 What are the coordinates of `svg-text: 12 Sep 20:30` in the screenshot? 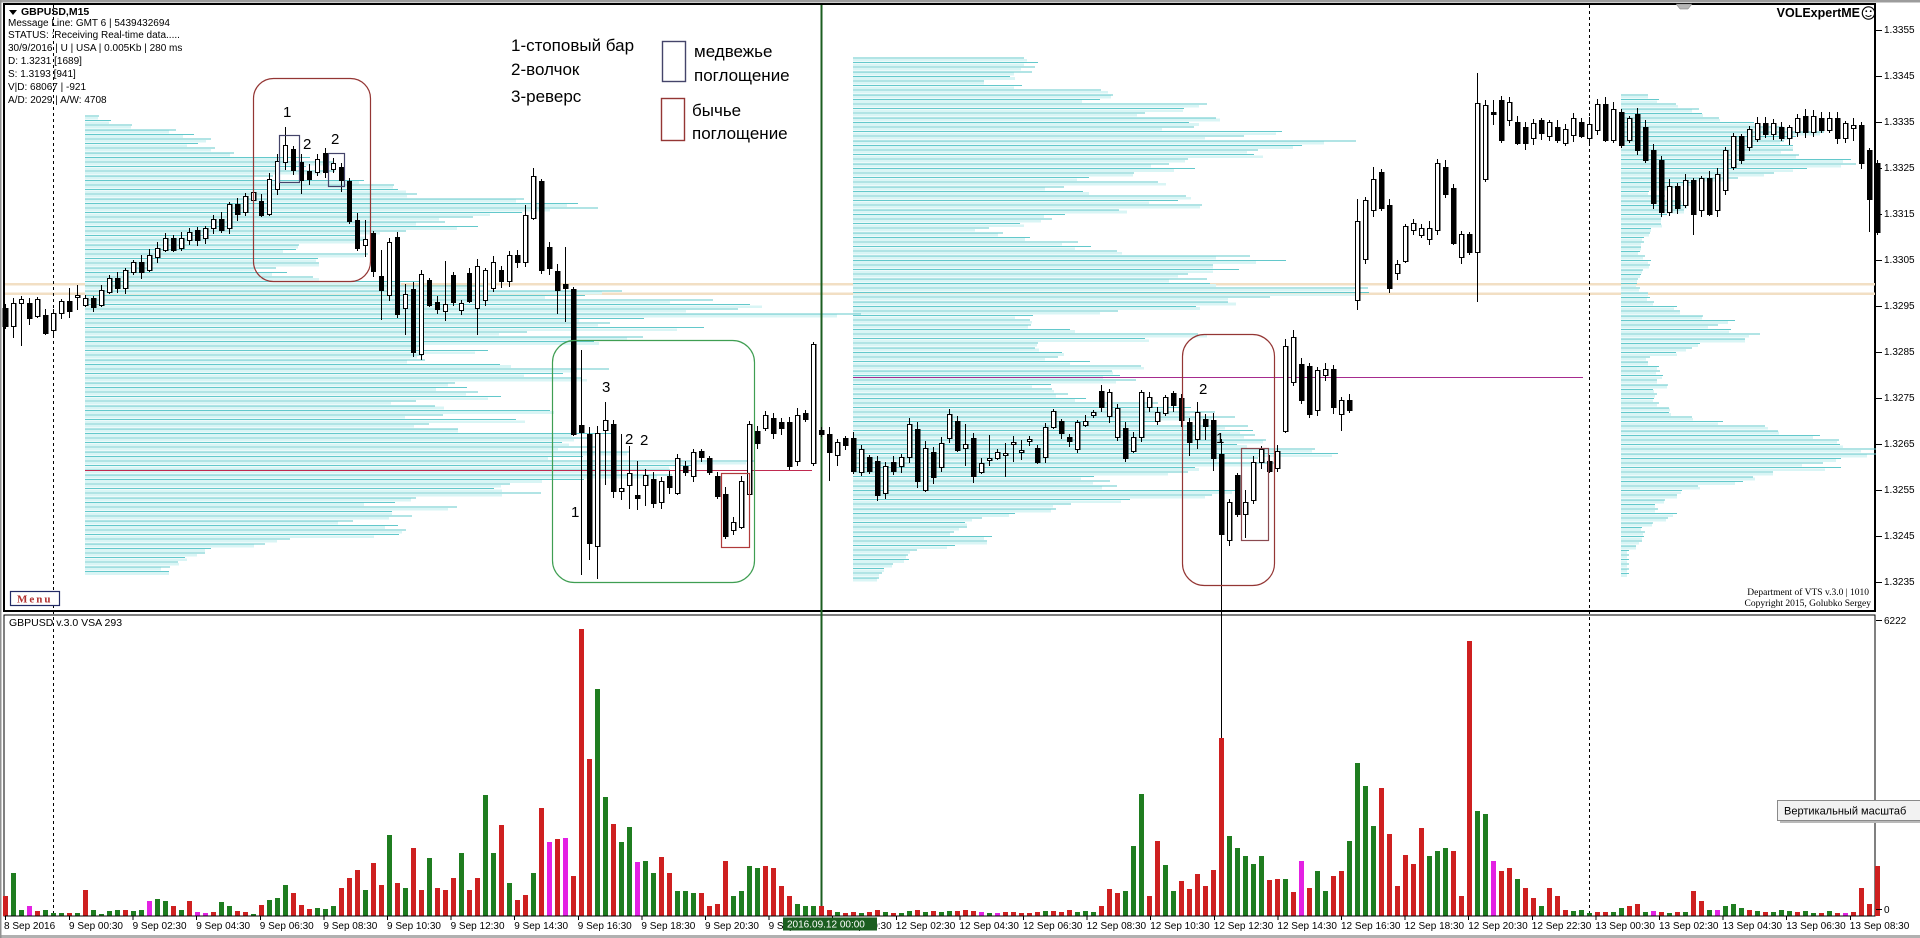 It's located at (1498, 926).